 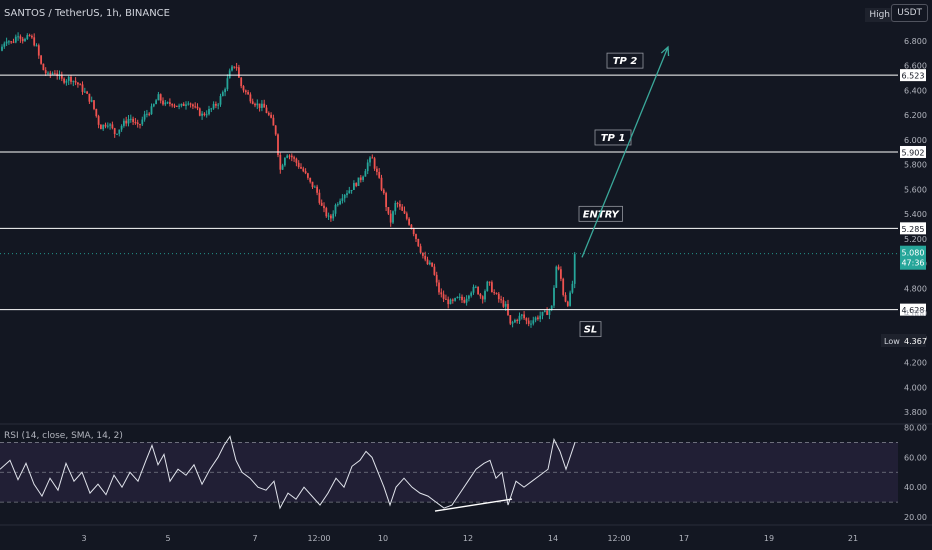 I want to click on price-tick-label: 5.200, so click(x=915, y=239).